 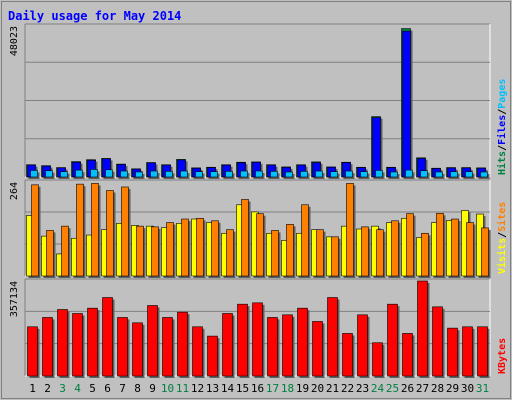 What do you see at coordinates (502, 127) in the screenshot?
I see `panel-legend: Hits/Files/Pages` at bounding box center [502, 127].